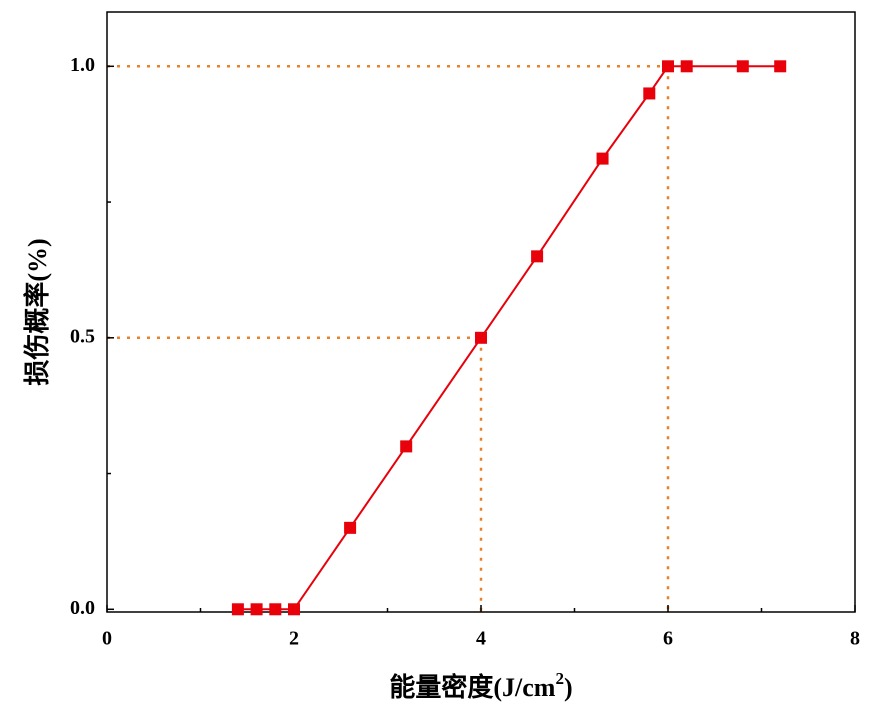 This screenshot has width=873, height=723. What do you see at coordinates (82, 336) in the screenshot?
I see `y-tick-label: 0.5` at bounding box center [82, 336].